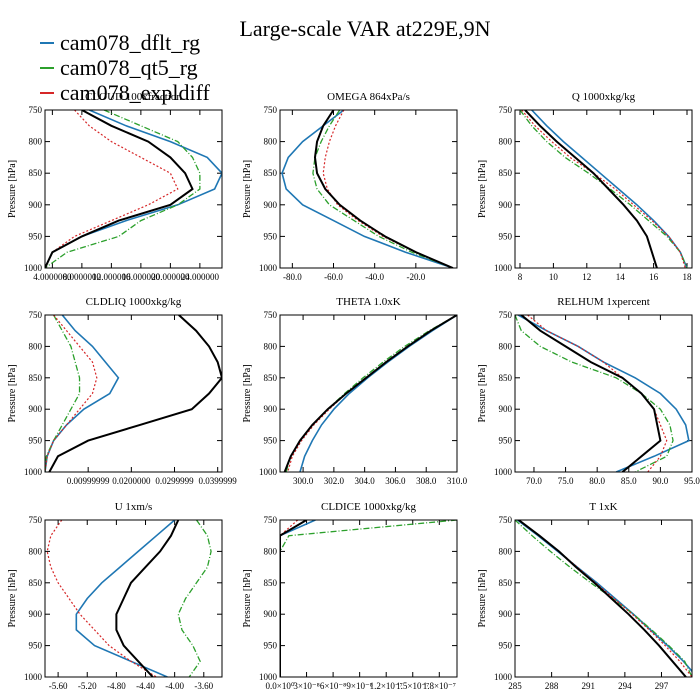 Image resolution: width=700 pixels, height=700 pixels. I want to click on panel-title: U 1xm/s, so click(134, 507).